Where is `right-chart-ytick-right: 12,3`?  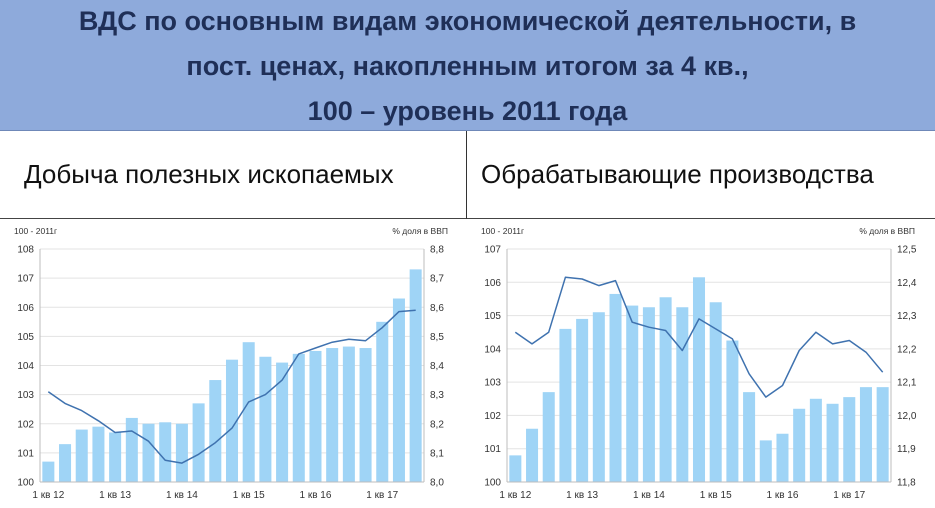
right-chart-ytick-right: 12,3 is located at coordinates (907, 316).